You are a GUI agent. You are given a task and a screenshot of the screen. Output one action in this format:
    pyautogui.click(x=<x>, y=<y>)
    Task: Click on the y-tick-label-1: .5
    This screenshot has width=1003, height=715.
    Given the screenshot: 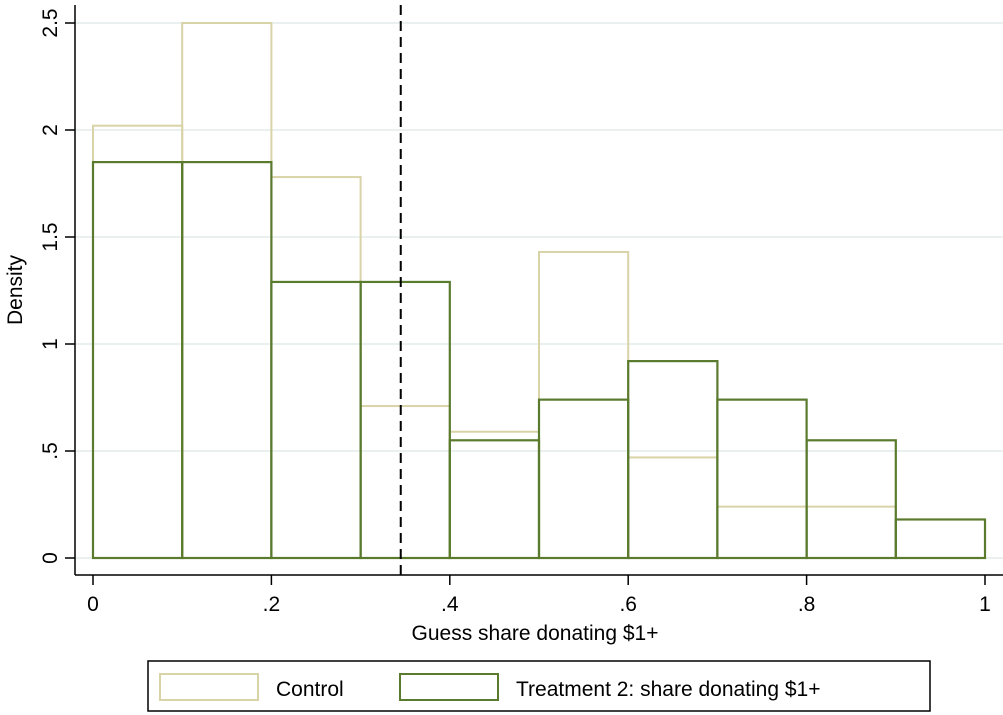 What is the action you would take?
    pyautogui.click(x=50, y=451)
    